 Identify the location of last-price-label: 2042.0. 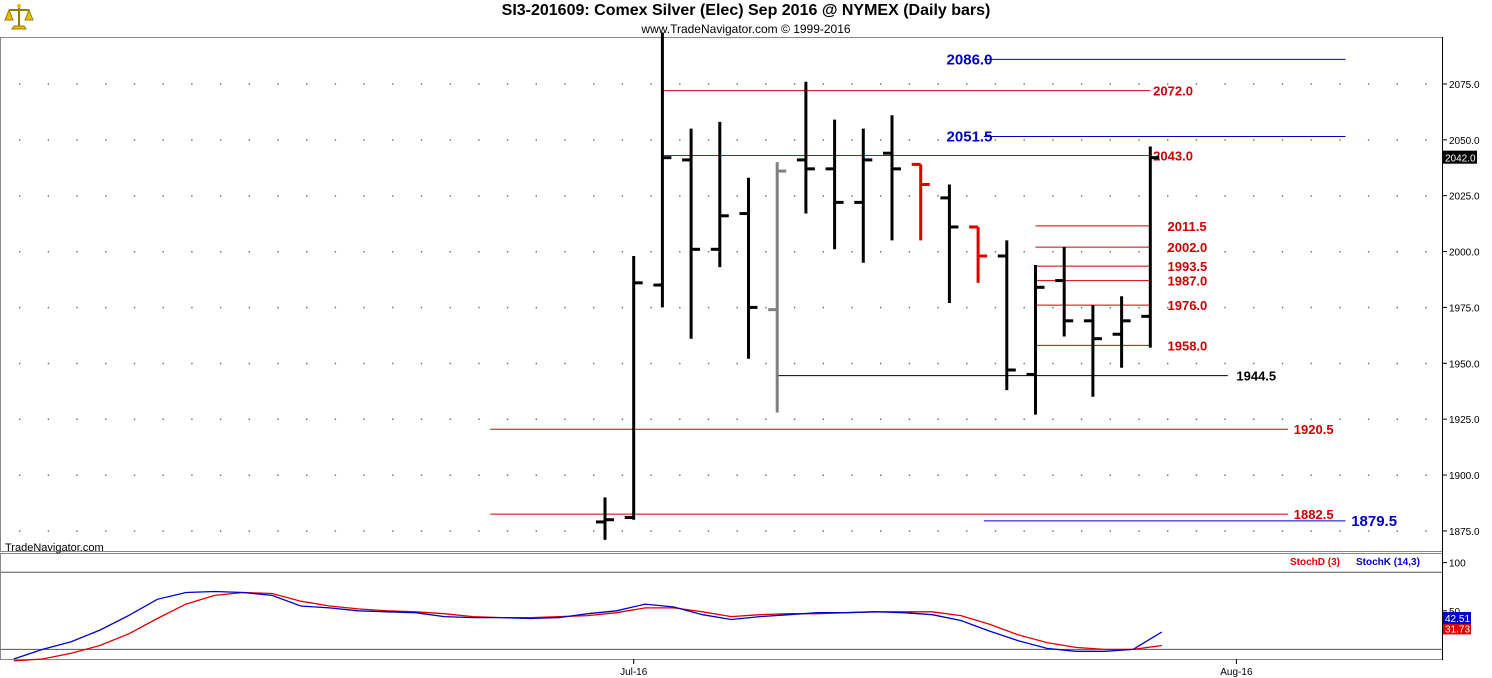
(1460, 159).